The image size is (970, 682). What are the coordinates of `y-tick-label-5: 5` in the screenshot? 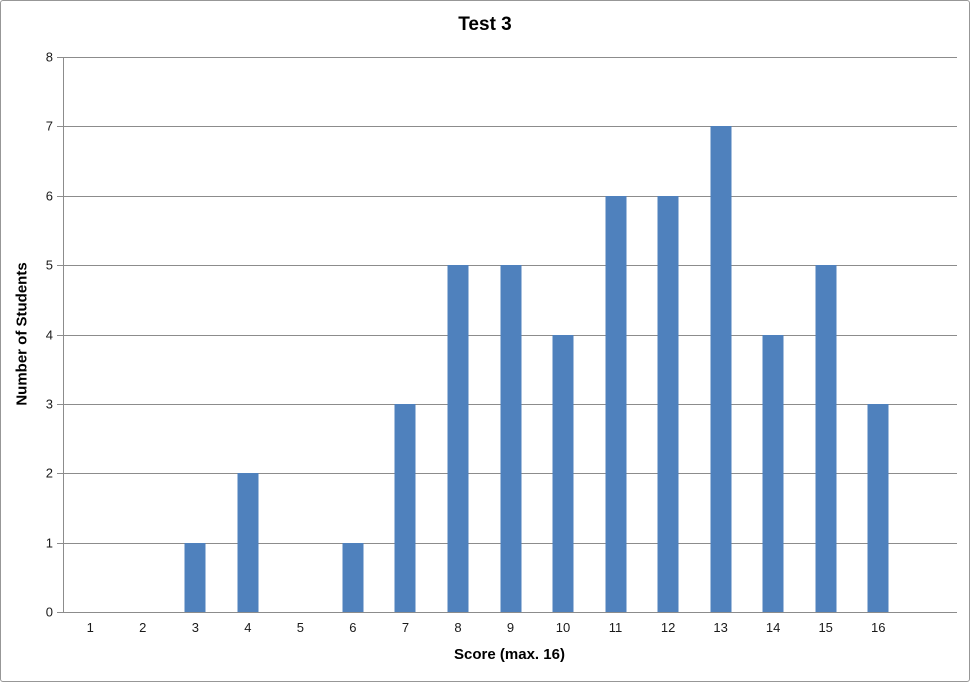 It's located at (49, 265).